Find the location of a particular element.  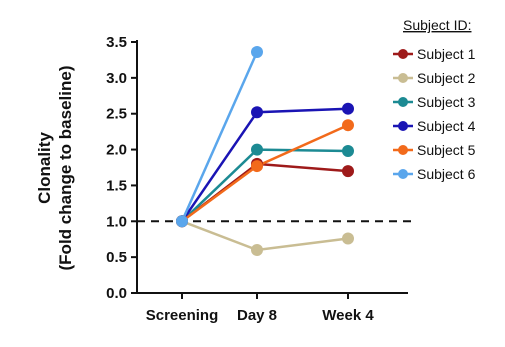

y-axis-title-text: Clonality (Fold change to baseline) is located at coordinates (55, 168).